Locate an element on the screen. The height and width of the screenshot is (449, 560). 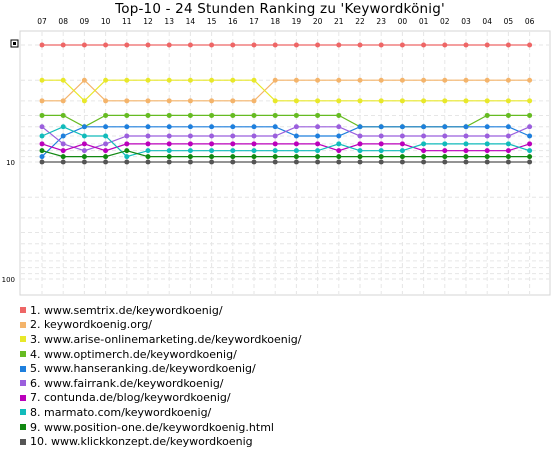
x-tick-label: 02 is located at coordinates (445, 21).